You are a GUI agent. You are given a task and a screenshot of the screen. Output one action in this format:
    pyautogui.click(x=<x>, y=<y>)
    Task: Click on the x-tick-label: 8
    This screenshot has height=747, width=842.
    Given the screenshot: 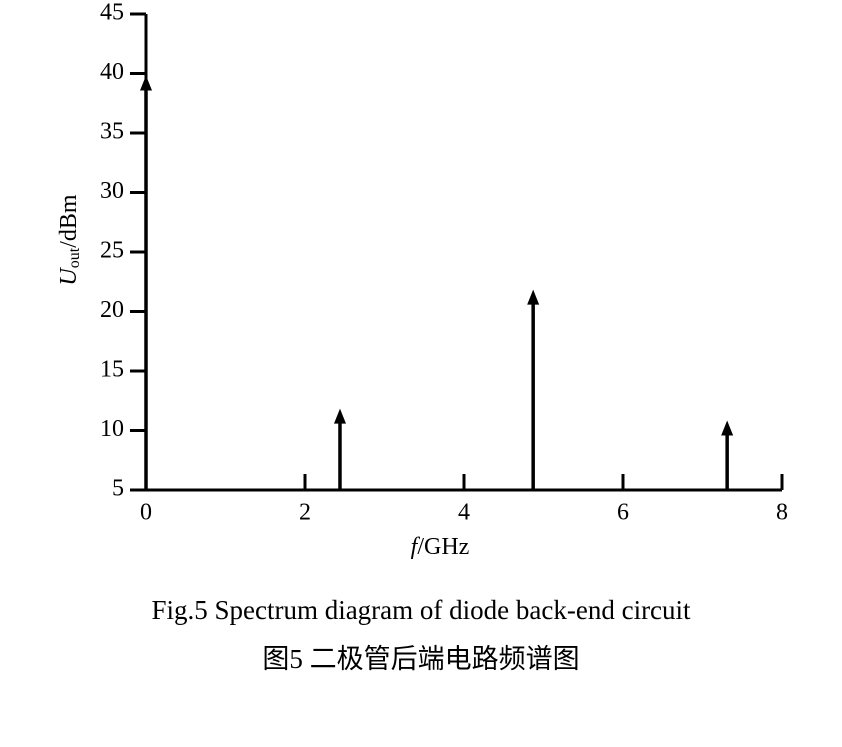 What is the action you would take?
    pyautogui.click(x=782, y=513)
    